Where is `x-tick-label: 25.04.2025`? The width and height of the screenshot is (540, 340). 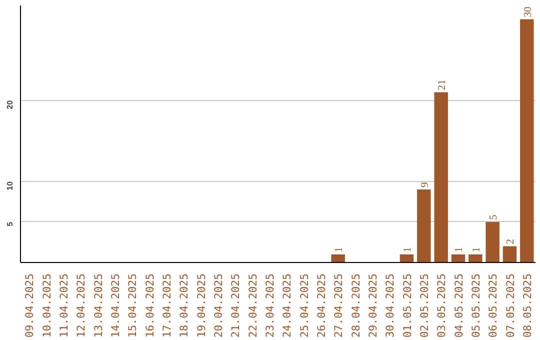 x-tick-label: 25.04.2025 is located at coordinates (304, 306).